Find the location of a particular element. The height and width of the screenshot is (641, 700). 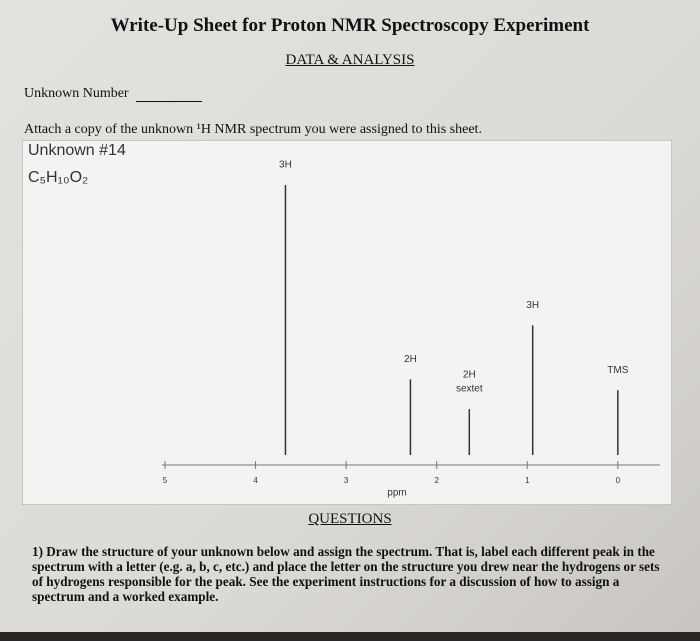

blank-line is located at coordinates (169, 101).